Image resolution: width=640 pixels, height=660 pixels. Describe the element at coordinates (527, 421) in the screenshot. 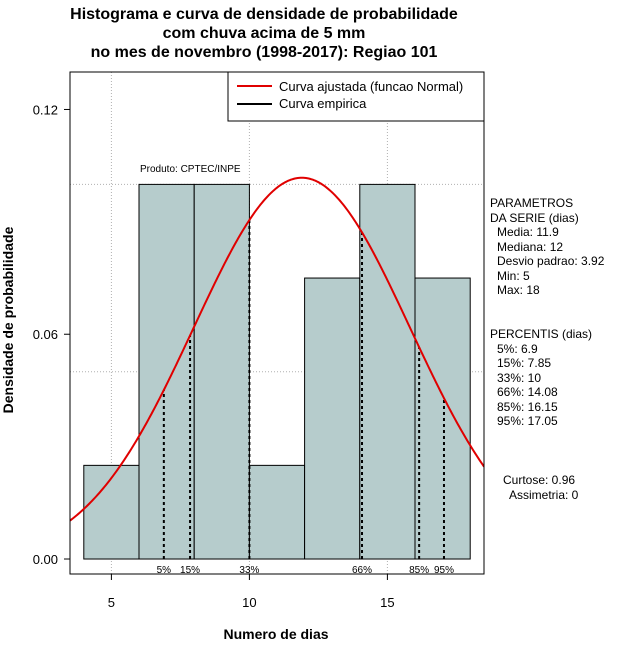

I see `percentil-item: 95%: 17.05` at that location.